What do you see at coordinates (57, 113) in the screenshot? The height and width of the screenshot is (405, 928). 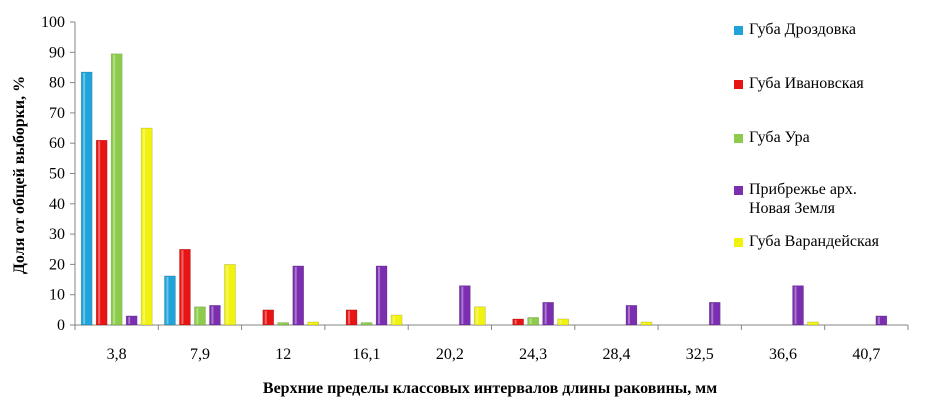 I see `y-tick-label: 70` at bounding box center [57, 113].